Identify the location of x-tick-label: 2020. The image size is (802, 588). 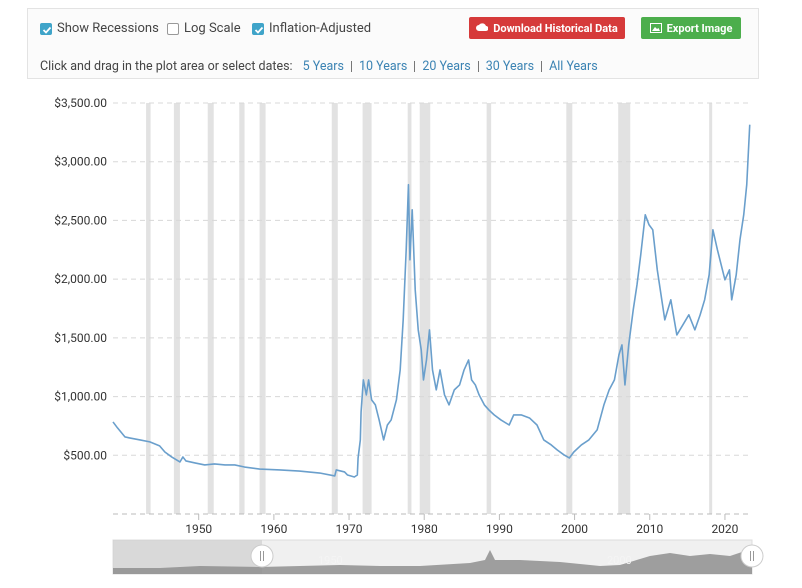
(724, 529).